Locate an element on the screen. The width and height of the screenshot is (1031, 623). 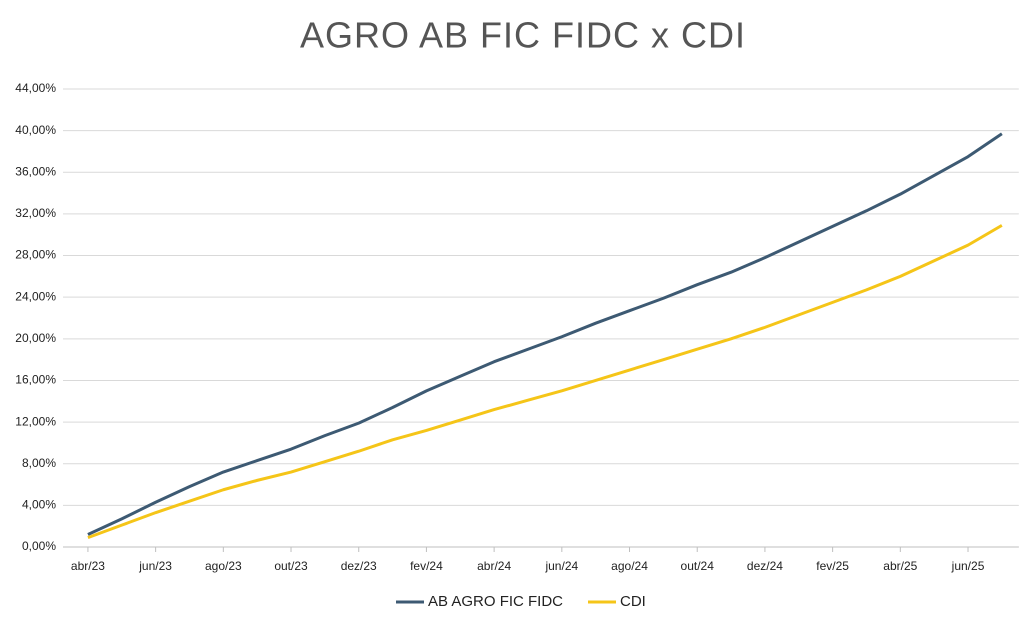
x-tick-label: ago/24 is located at coordinates (629, 566).